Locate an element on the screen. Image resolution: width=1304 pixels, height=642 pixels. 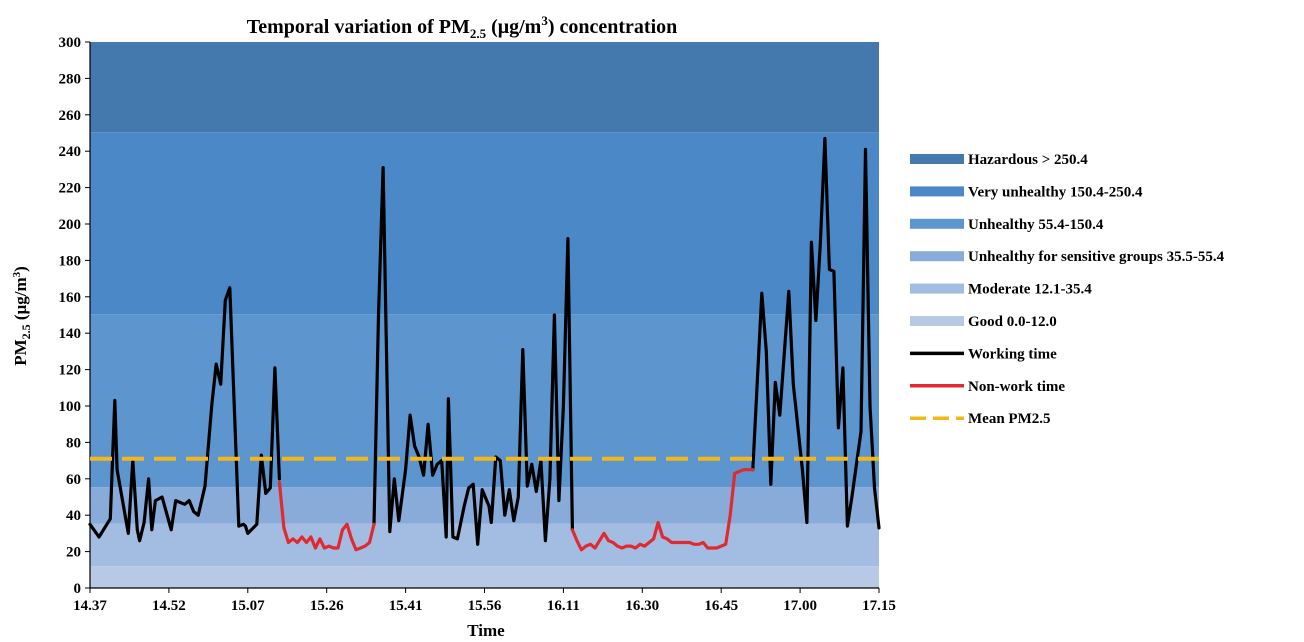
y-axis-title-pre: PM is located at coordinates (20, 352).